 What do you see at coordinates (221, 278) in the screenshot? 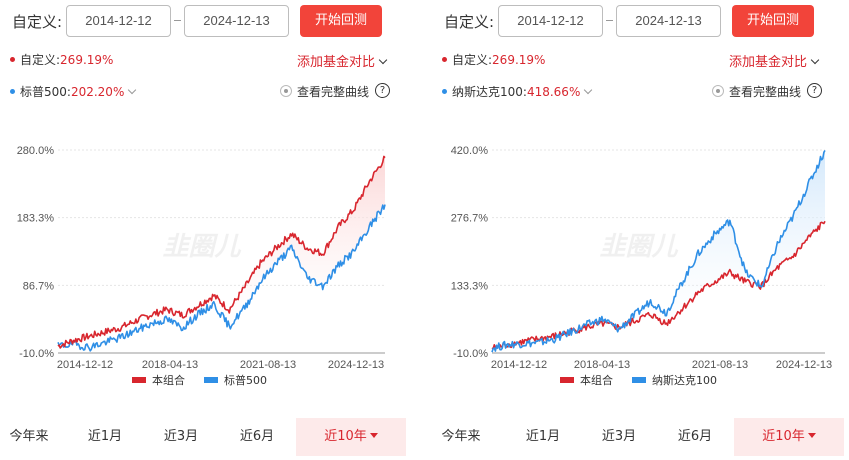
I see `benchmark-series-line` at bounding box center [221, 278].